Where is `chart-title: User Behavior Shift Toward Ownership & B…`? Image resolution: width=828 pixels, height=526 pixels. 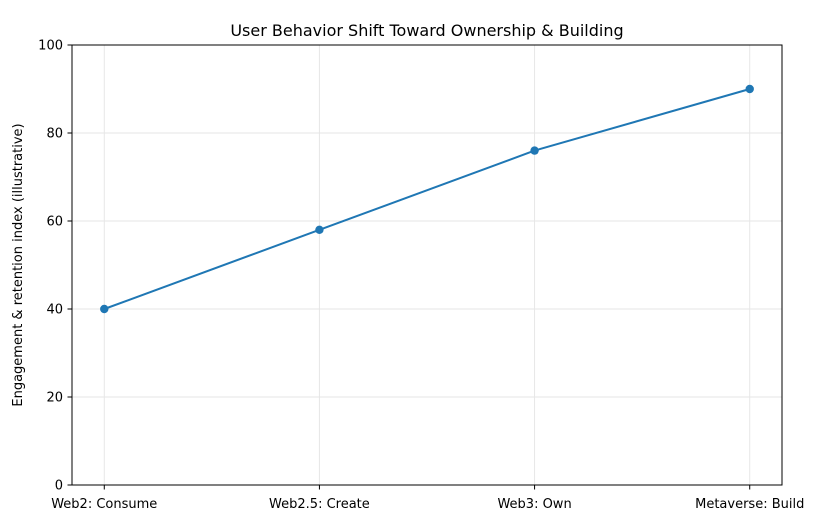 chart-title: User Behavior Shift Toward Ownership & B… is located at coordinates (426, 30).